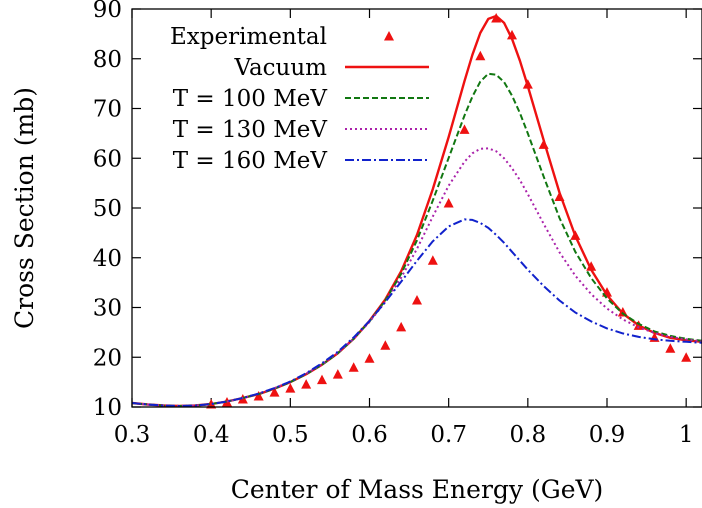 The image size is (702, 508). What do you see at coordinates (107, 259) in the screenshot?
I see `y-tick-label: 40` at bounding box center [107, 259].